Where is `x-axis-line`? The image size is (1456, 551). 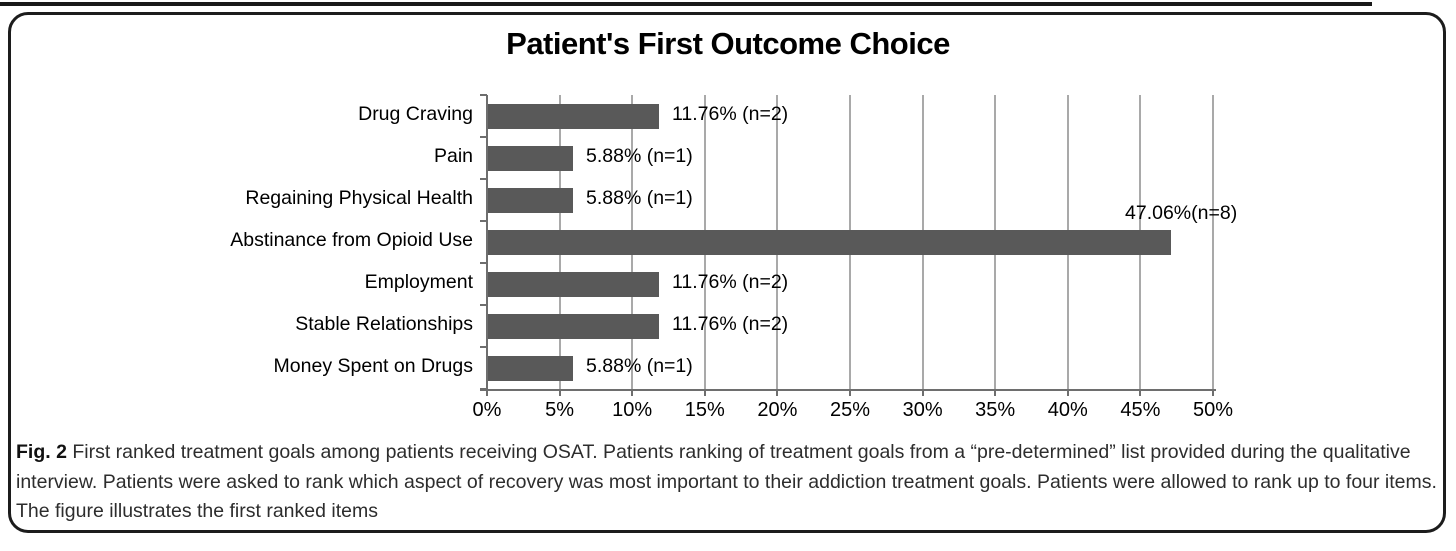
x-axis-line is located at coordinates (848, 390).